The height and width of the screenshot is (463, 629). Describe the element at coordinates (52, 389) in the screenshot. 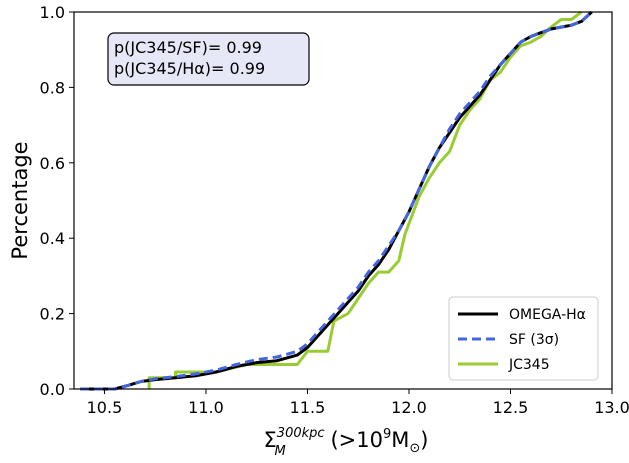

I see `y-tick-label: 0.0` at that location.